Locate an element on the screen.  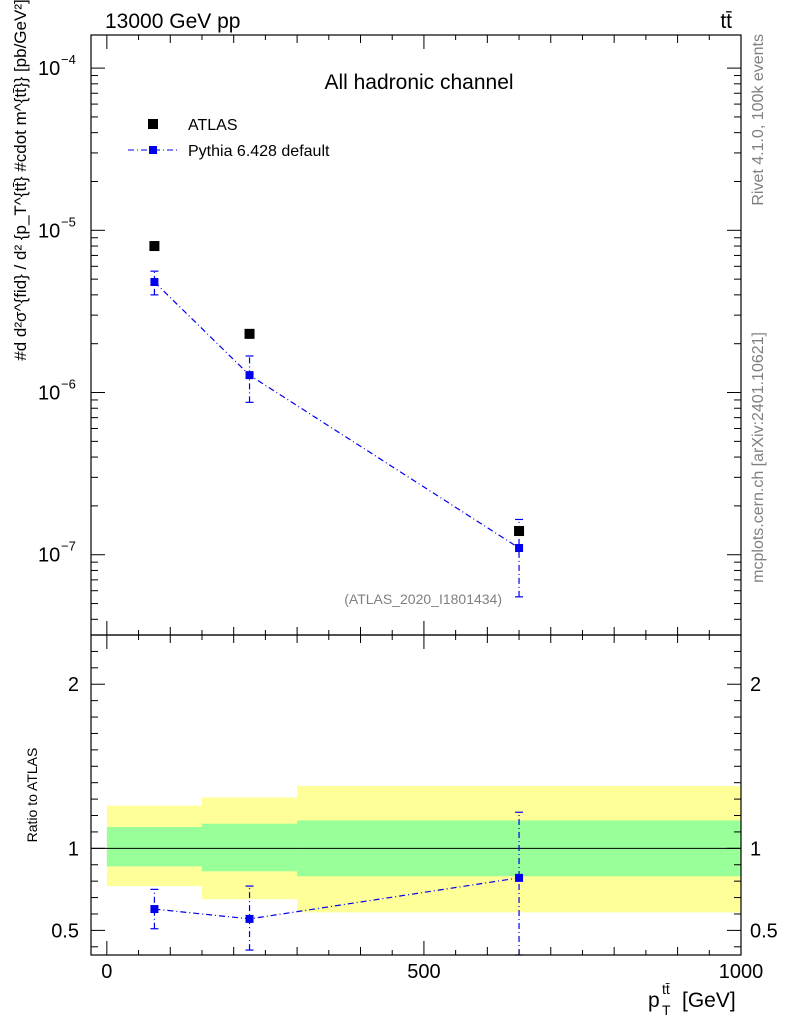
pythia-line is located at coordinates (336, 415).